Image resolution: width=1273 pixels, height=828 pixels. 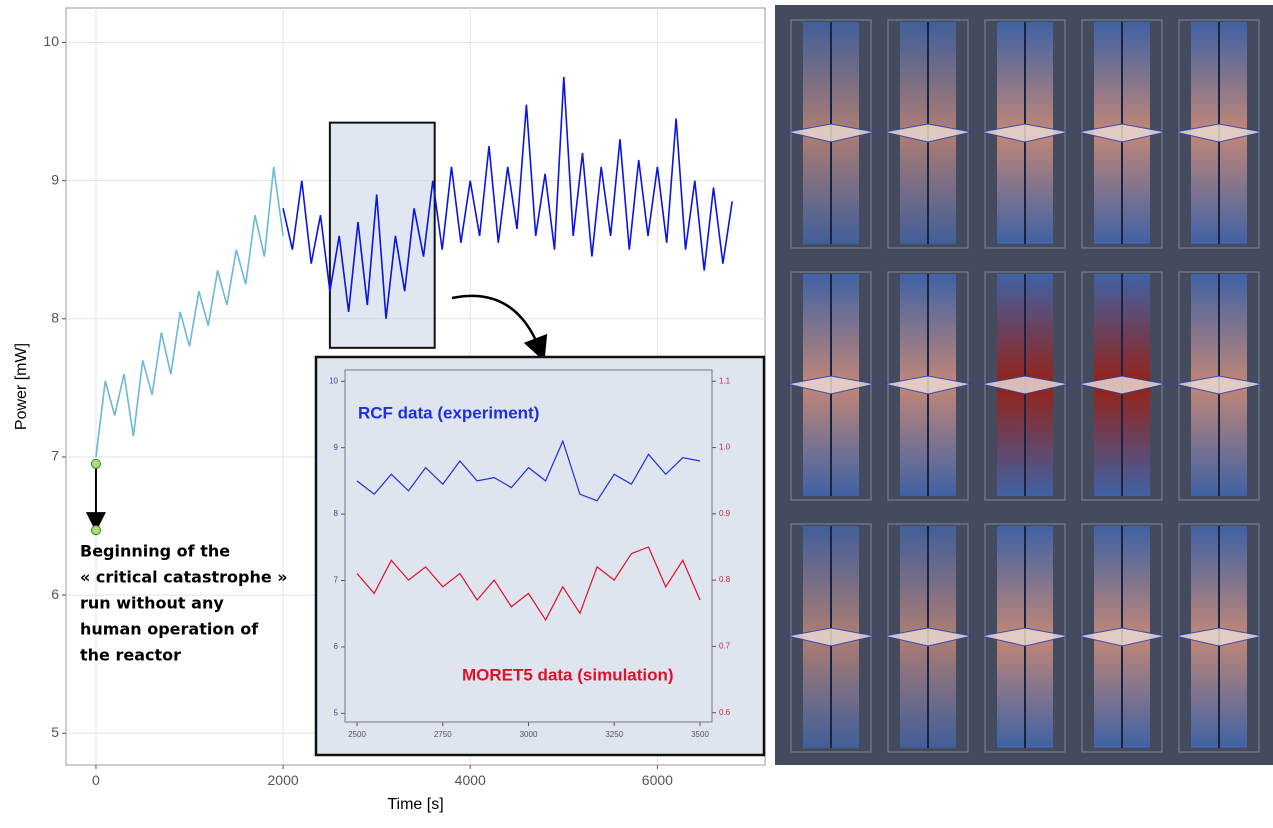 I want to click on x-tick-label: 2750, so click(x=443, y=734).